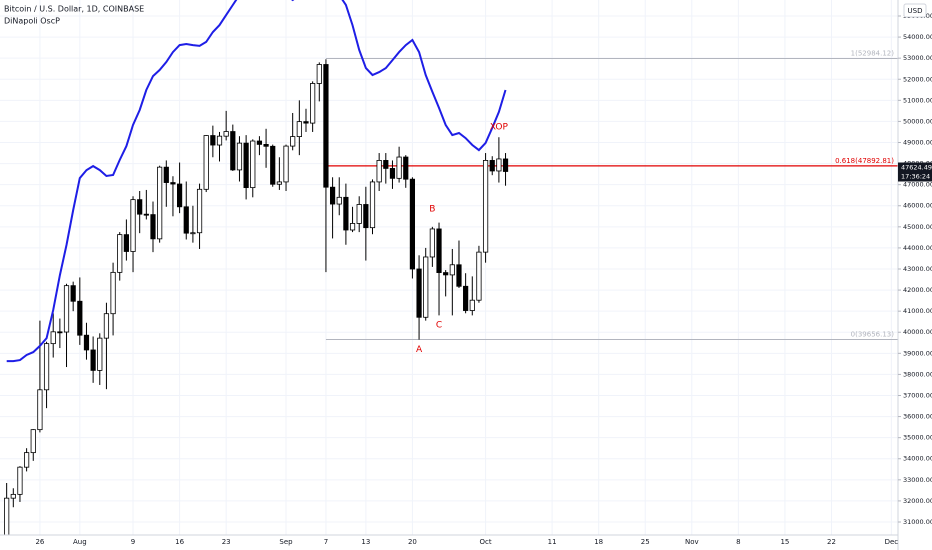 The image size is (932, 550). I want to click on y-tick-label: 53000.00, so click(917, 58).